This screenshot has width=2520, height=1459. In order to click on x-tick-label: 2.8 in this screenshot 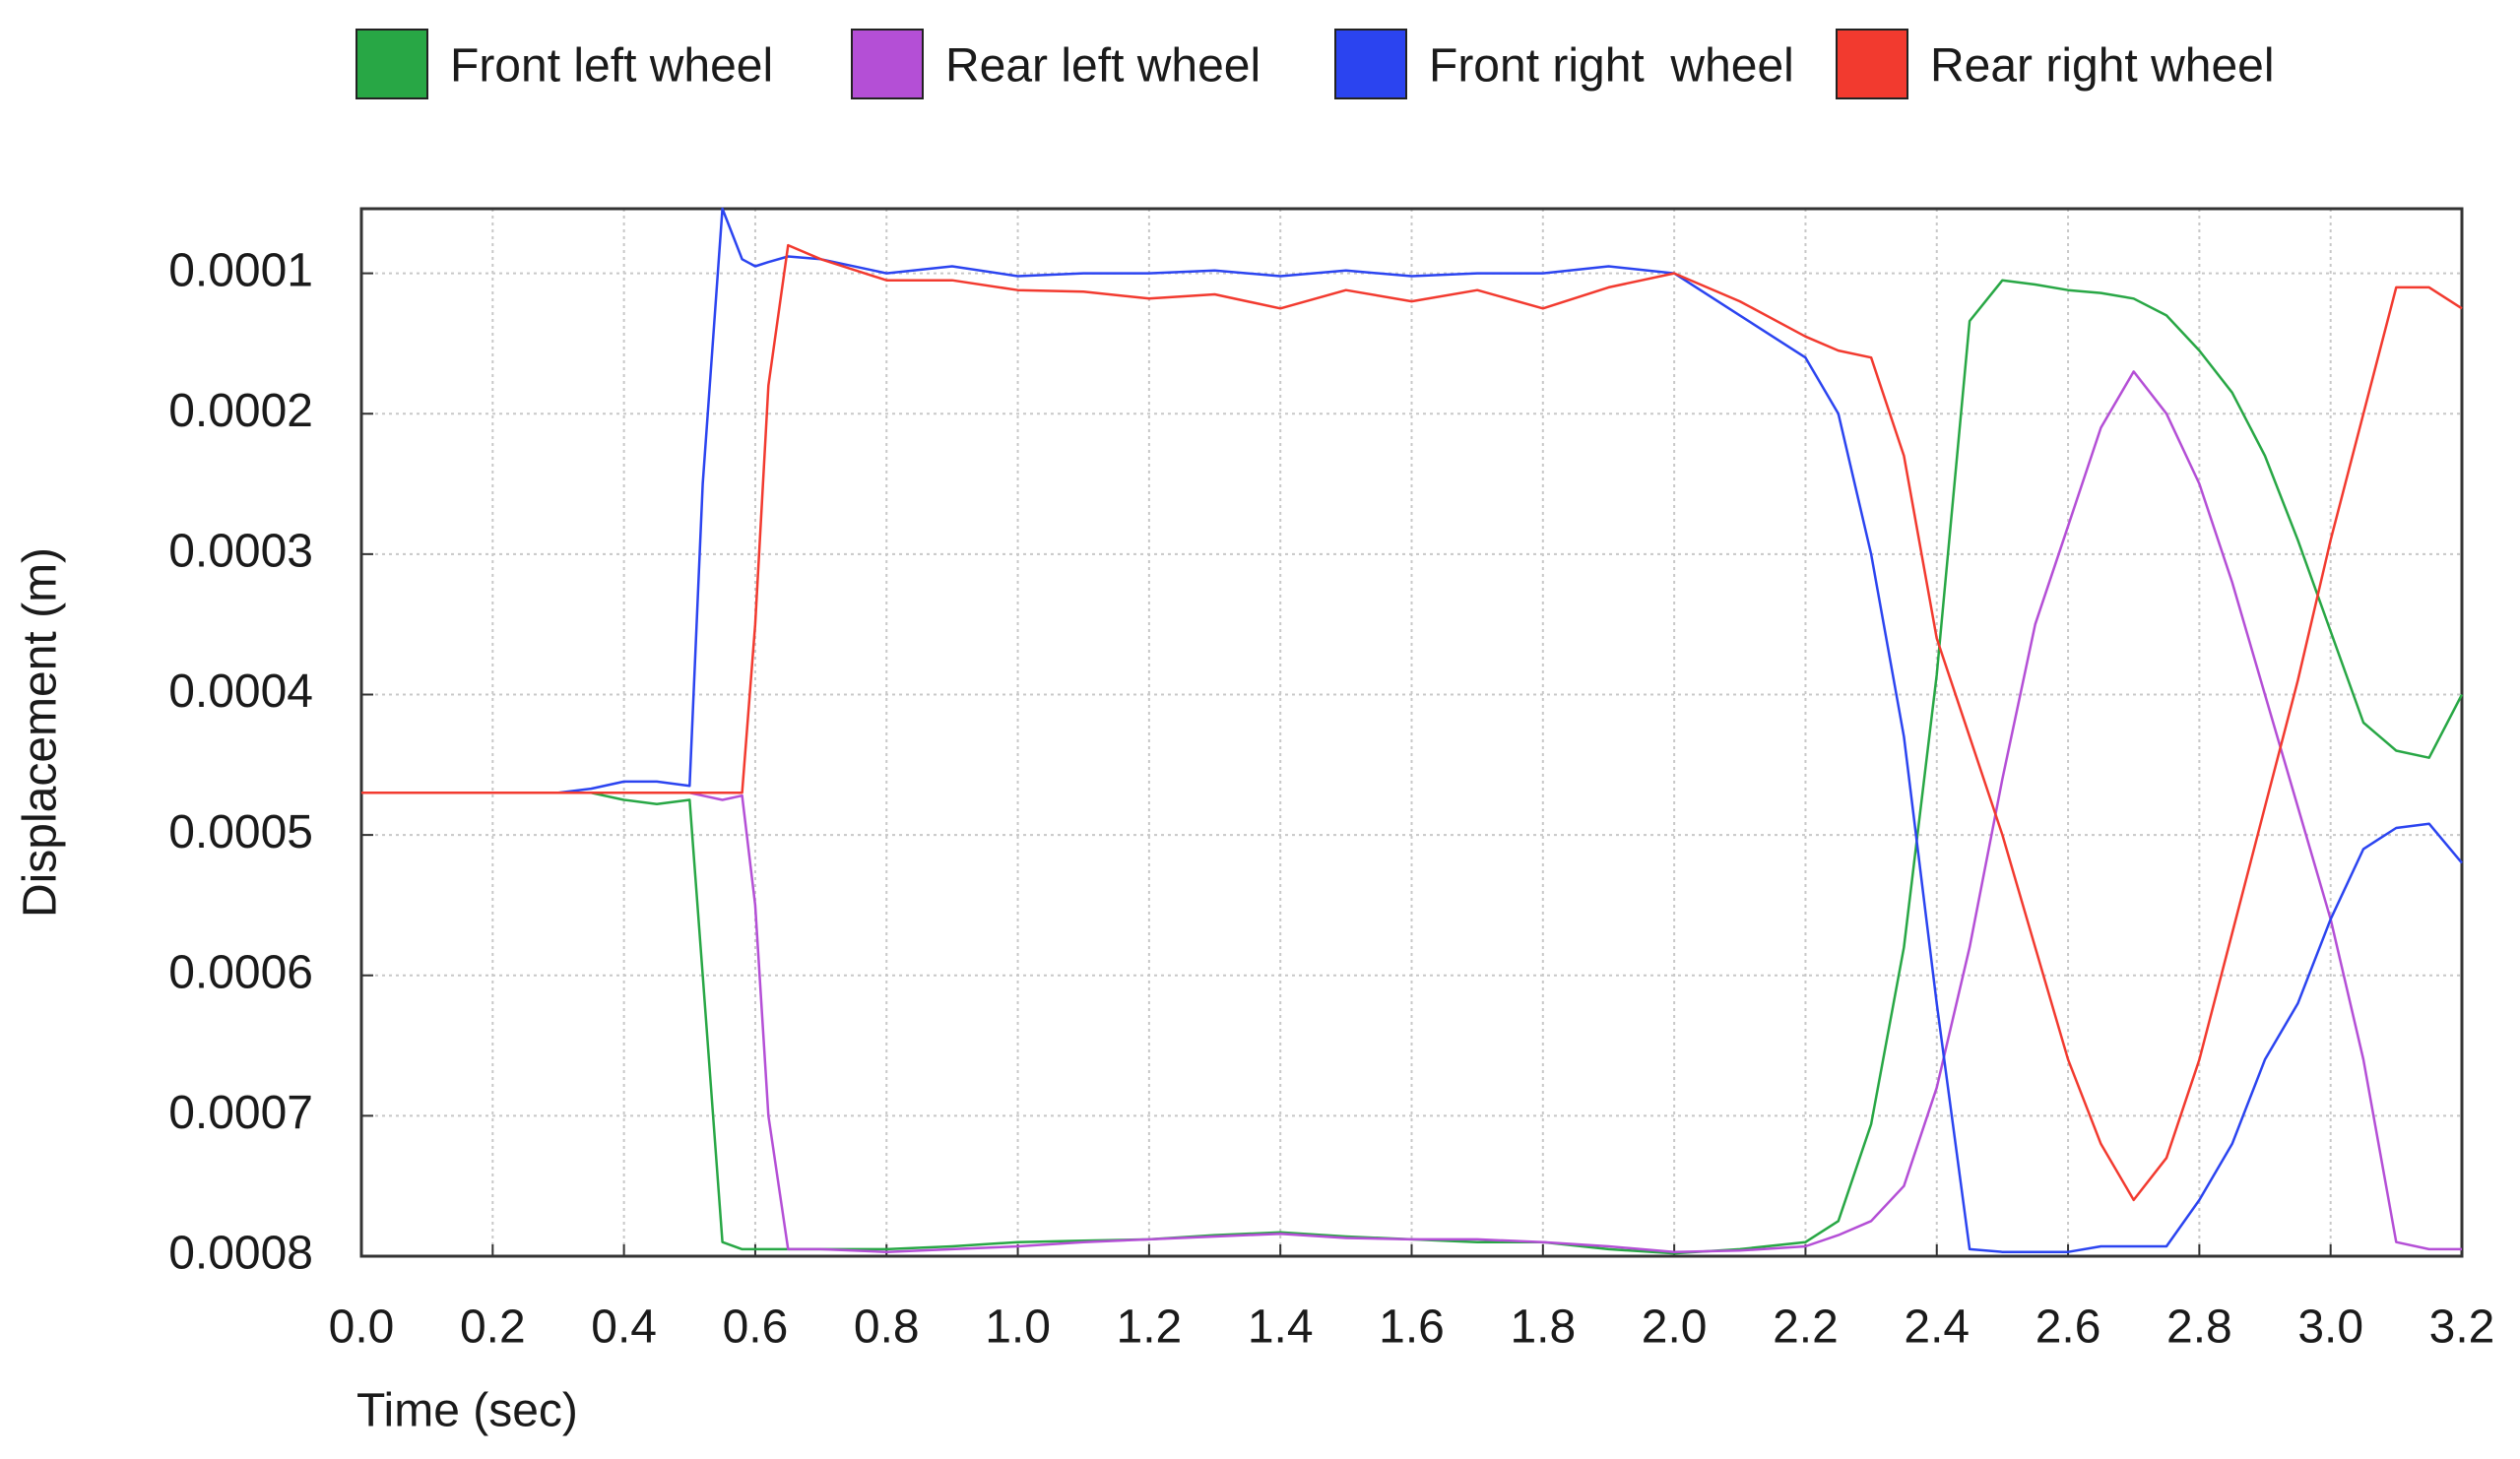, I will do `click(2199, 1327)`.